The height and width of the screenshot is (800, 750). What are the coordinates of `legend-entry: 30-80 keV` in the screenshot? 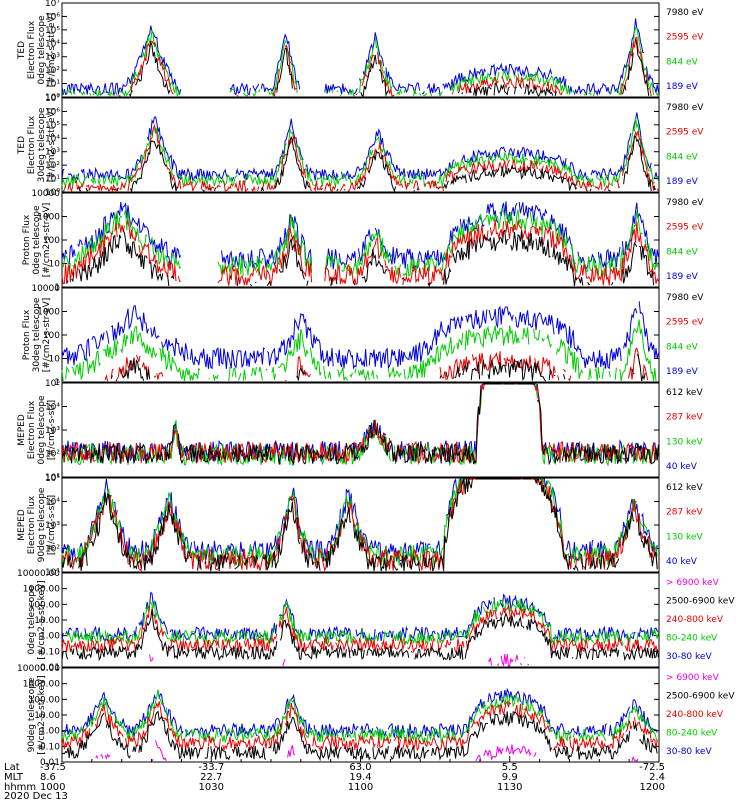 It's located at (689, 657).